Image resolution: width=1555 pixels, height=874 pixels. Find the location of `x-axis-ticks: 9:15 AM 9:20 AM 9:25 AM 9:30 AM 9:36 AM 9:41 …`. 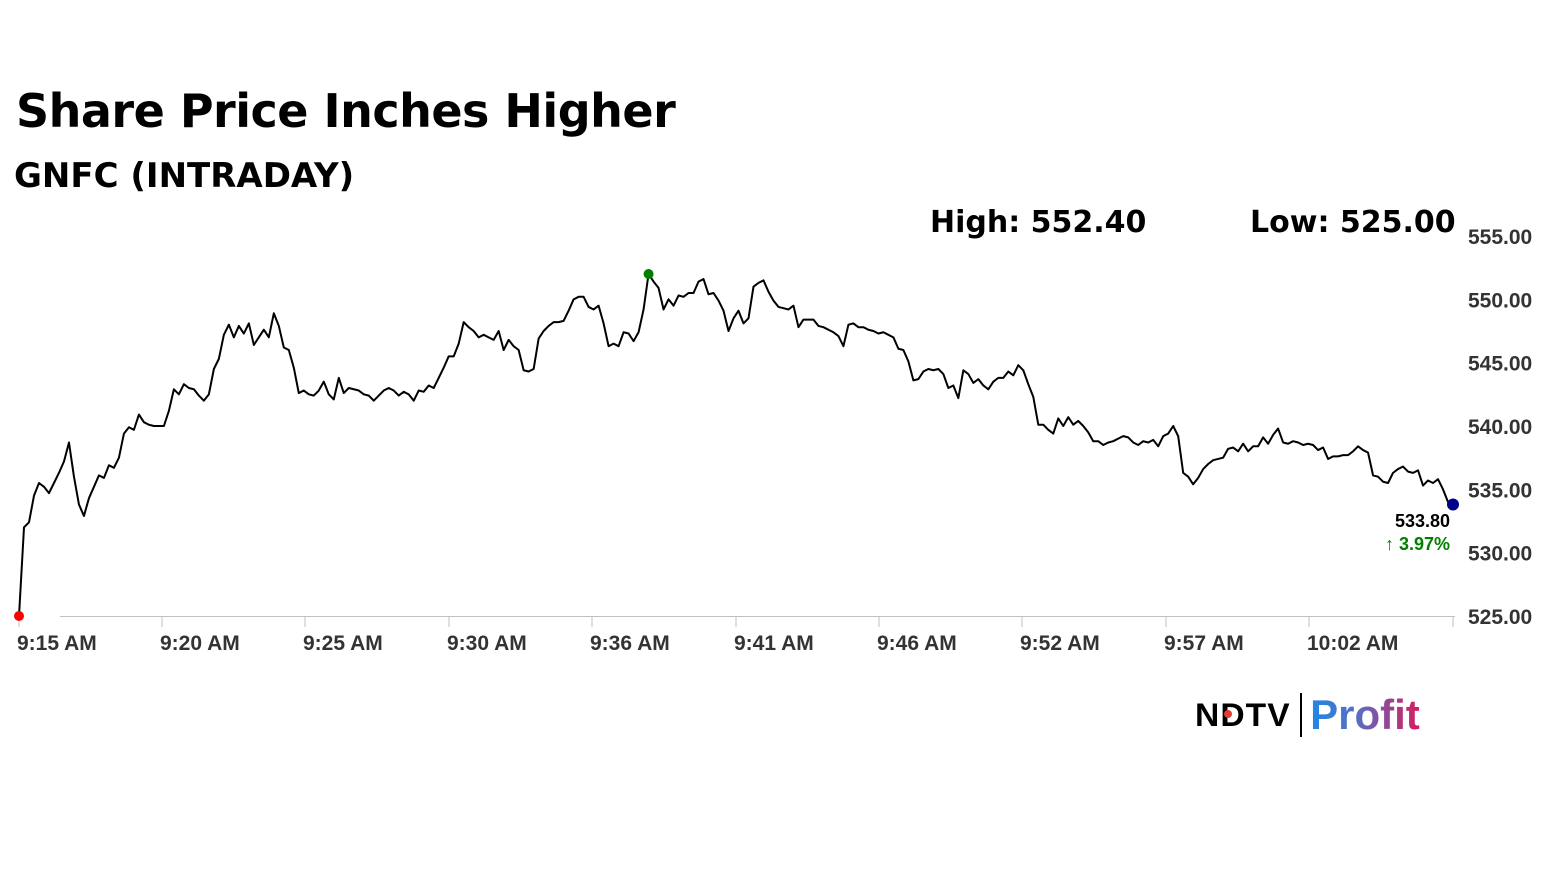

x-axis-ticks: 9:15 AM 9:20 AM 9:25 AM 9:30 AM 9:36 AM 9:41 … is located at coordinates (735, 636).